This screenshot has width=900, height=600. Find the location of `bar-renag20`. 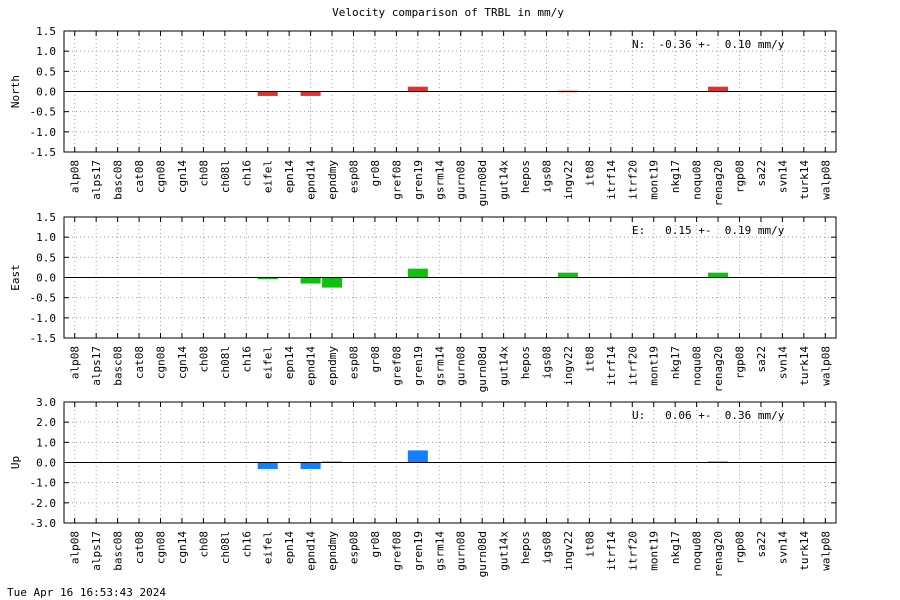

bar-renag20 is located at coordinates (718, 275).